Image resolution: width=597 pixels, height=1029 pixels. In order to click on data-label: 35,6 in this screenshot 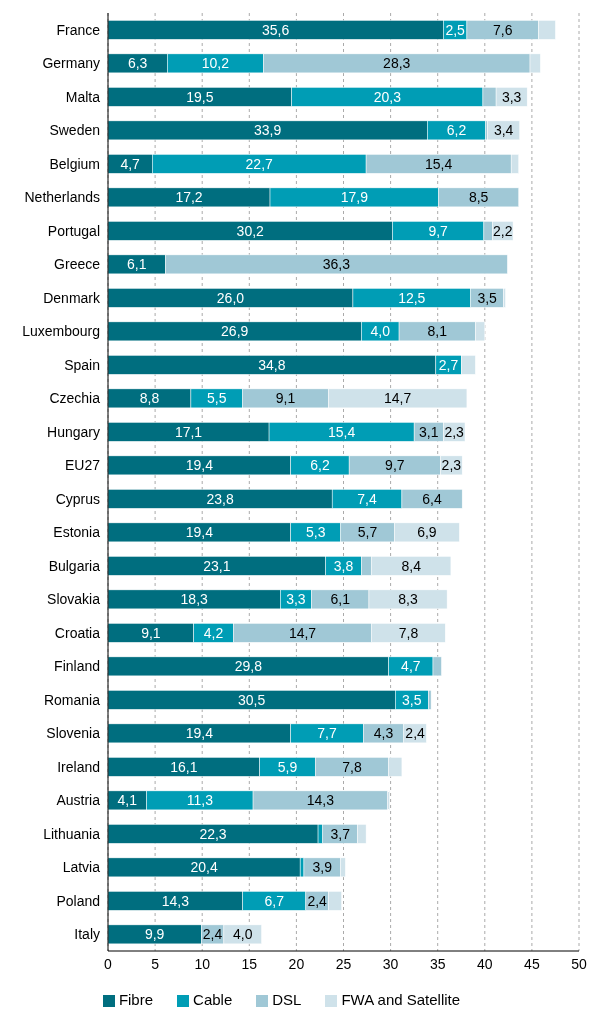, I will do `click(276, 29)`.